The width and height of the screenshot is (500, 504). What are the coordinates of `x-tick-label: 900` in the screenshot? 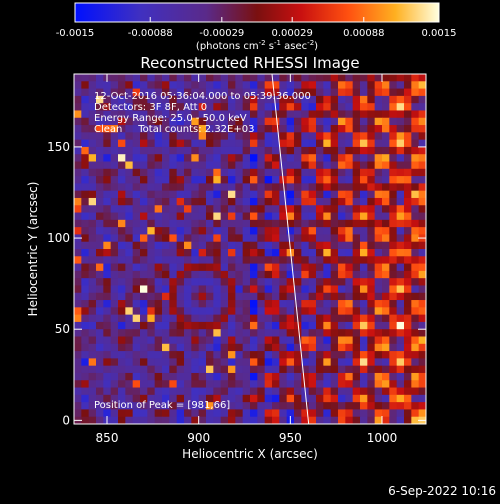 It's located at (198, 438).